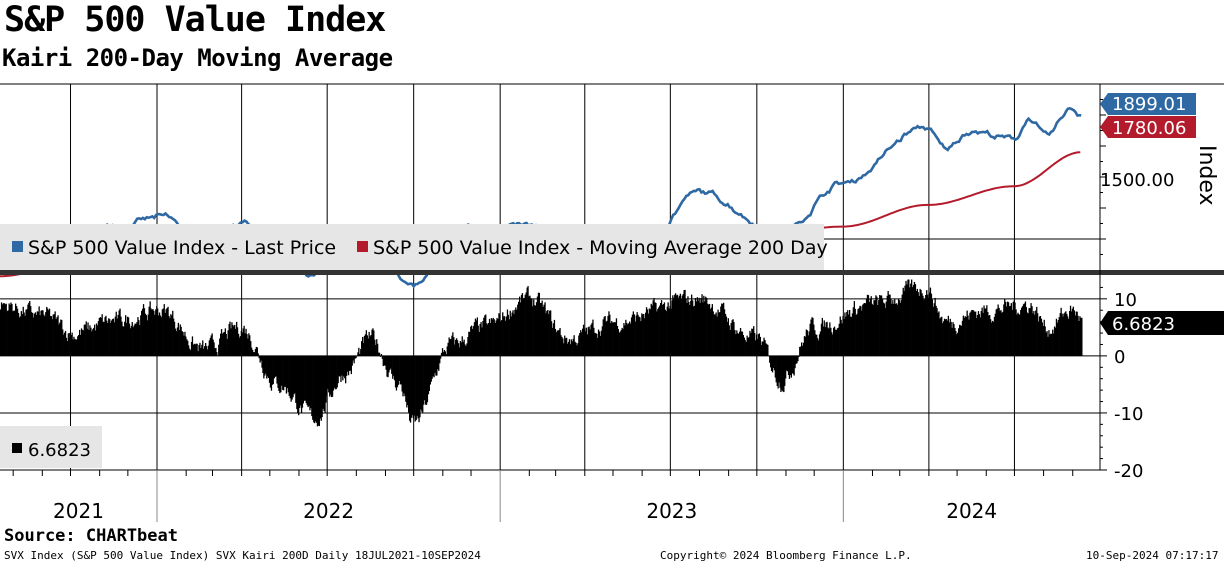 This screenshot has width=1224, height=566. Describe the element at coordinates (182, 248) in the screenshot. I see `price-legend-label: S&P 500 Value Index - Last Price` at that location.